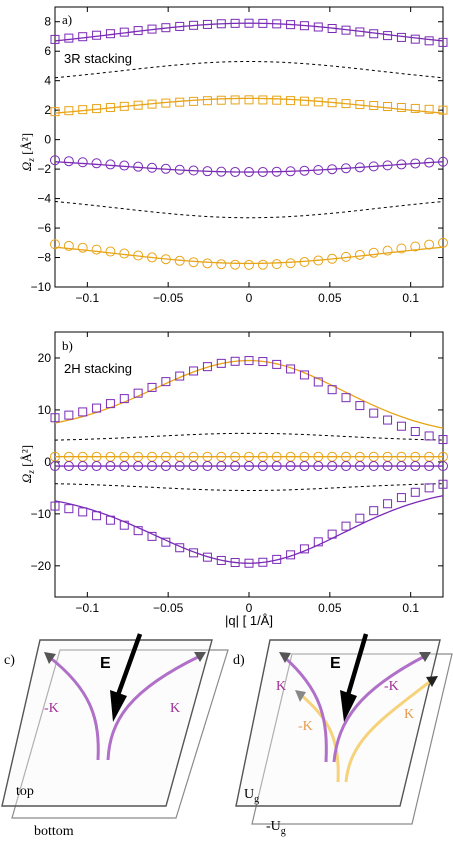 The image size is (453, 846). What do you see at coordinates (120, 734) in the screenshot?
I see `diagram-c-bottom-plane` at bounding box center [120, 734].